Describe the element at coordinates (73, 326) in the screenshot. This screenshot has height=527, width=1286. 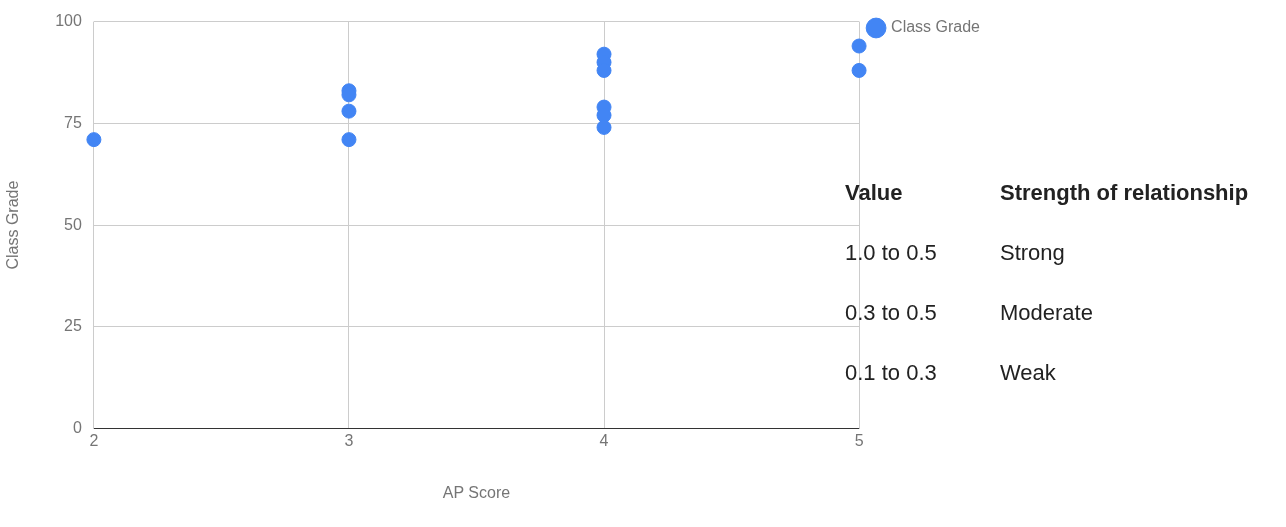
I see `y-tick-label: 25` at that location.